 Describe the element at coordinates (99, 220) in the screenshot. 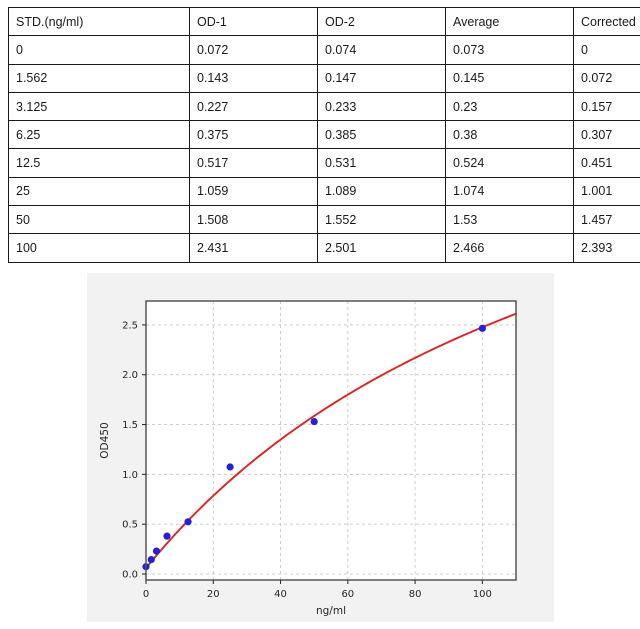

I see `table-cell: 50` at that location.